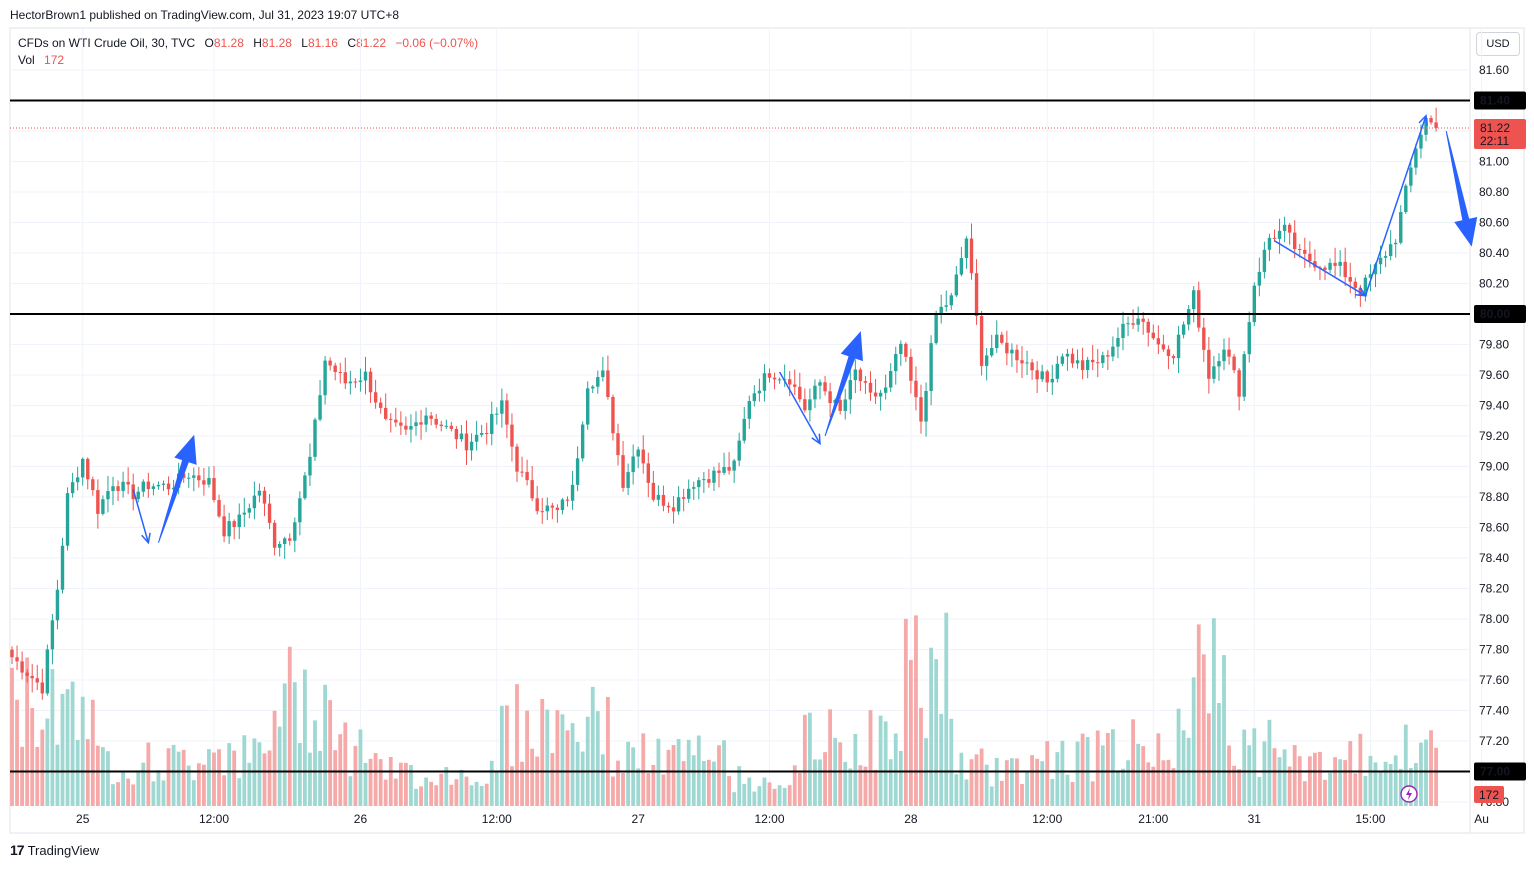 This screenshot has width=1534, height=869. I want to click on legend-low-label: L, so click(304, 43).